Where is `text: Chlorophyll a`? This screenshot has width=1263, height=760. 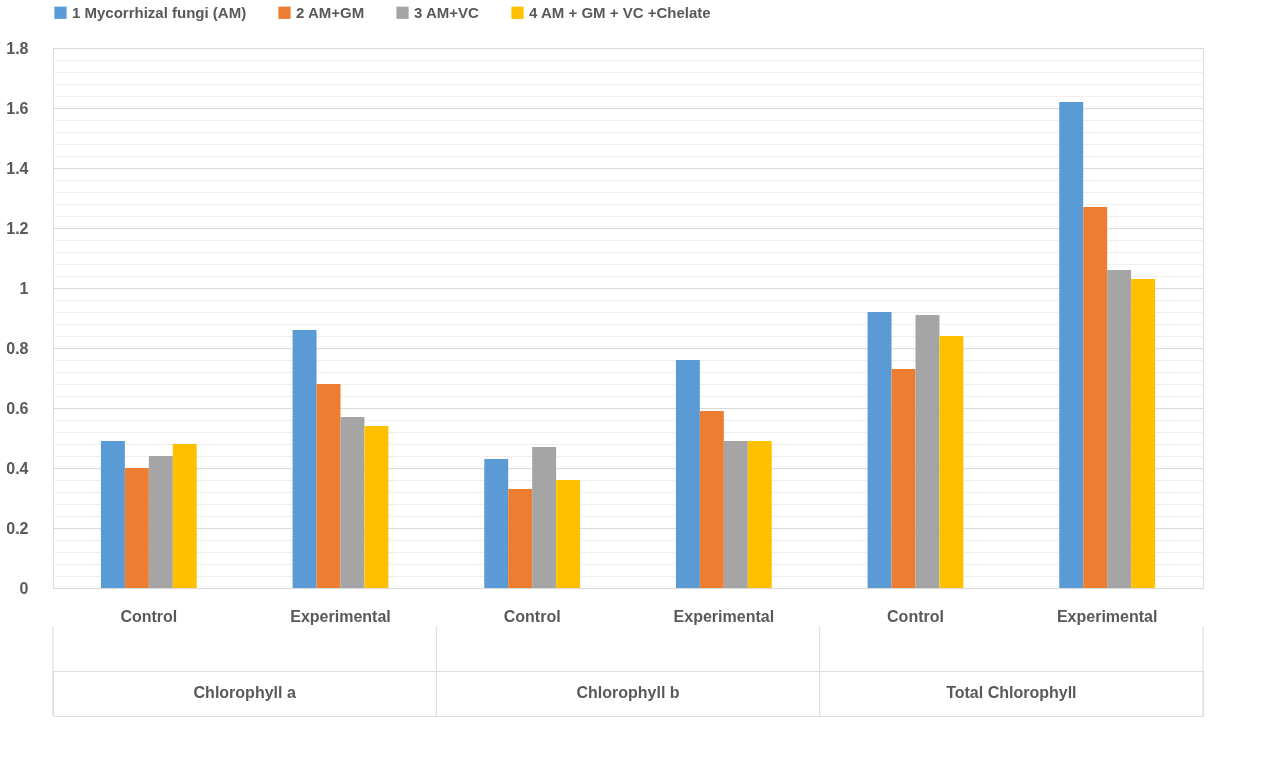
text: Chlorophyll a is located at coordinates (244, 692).